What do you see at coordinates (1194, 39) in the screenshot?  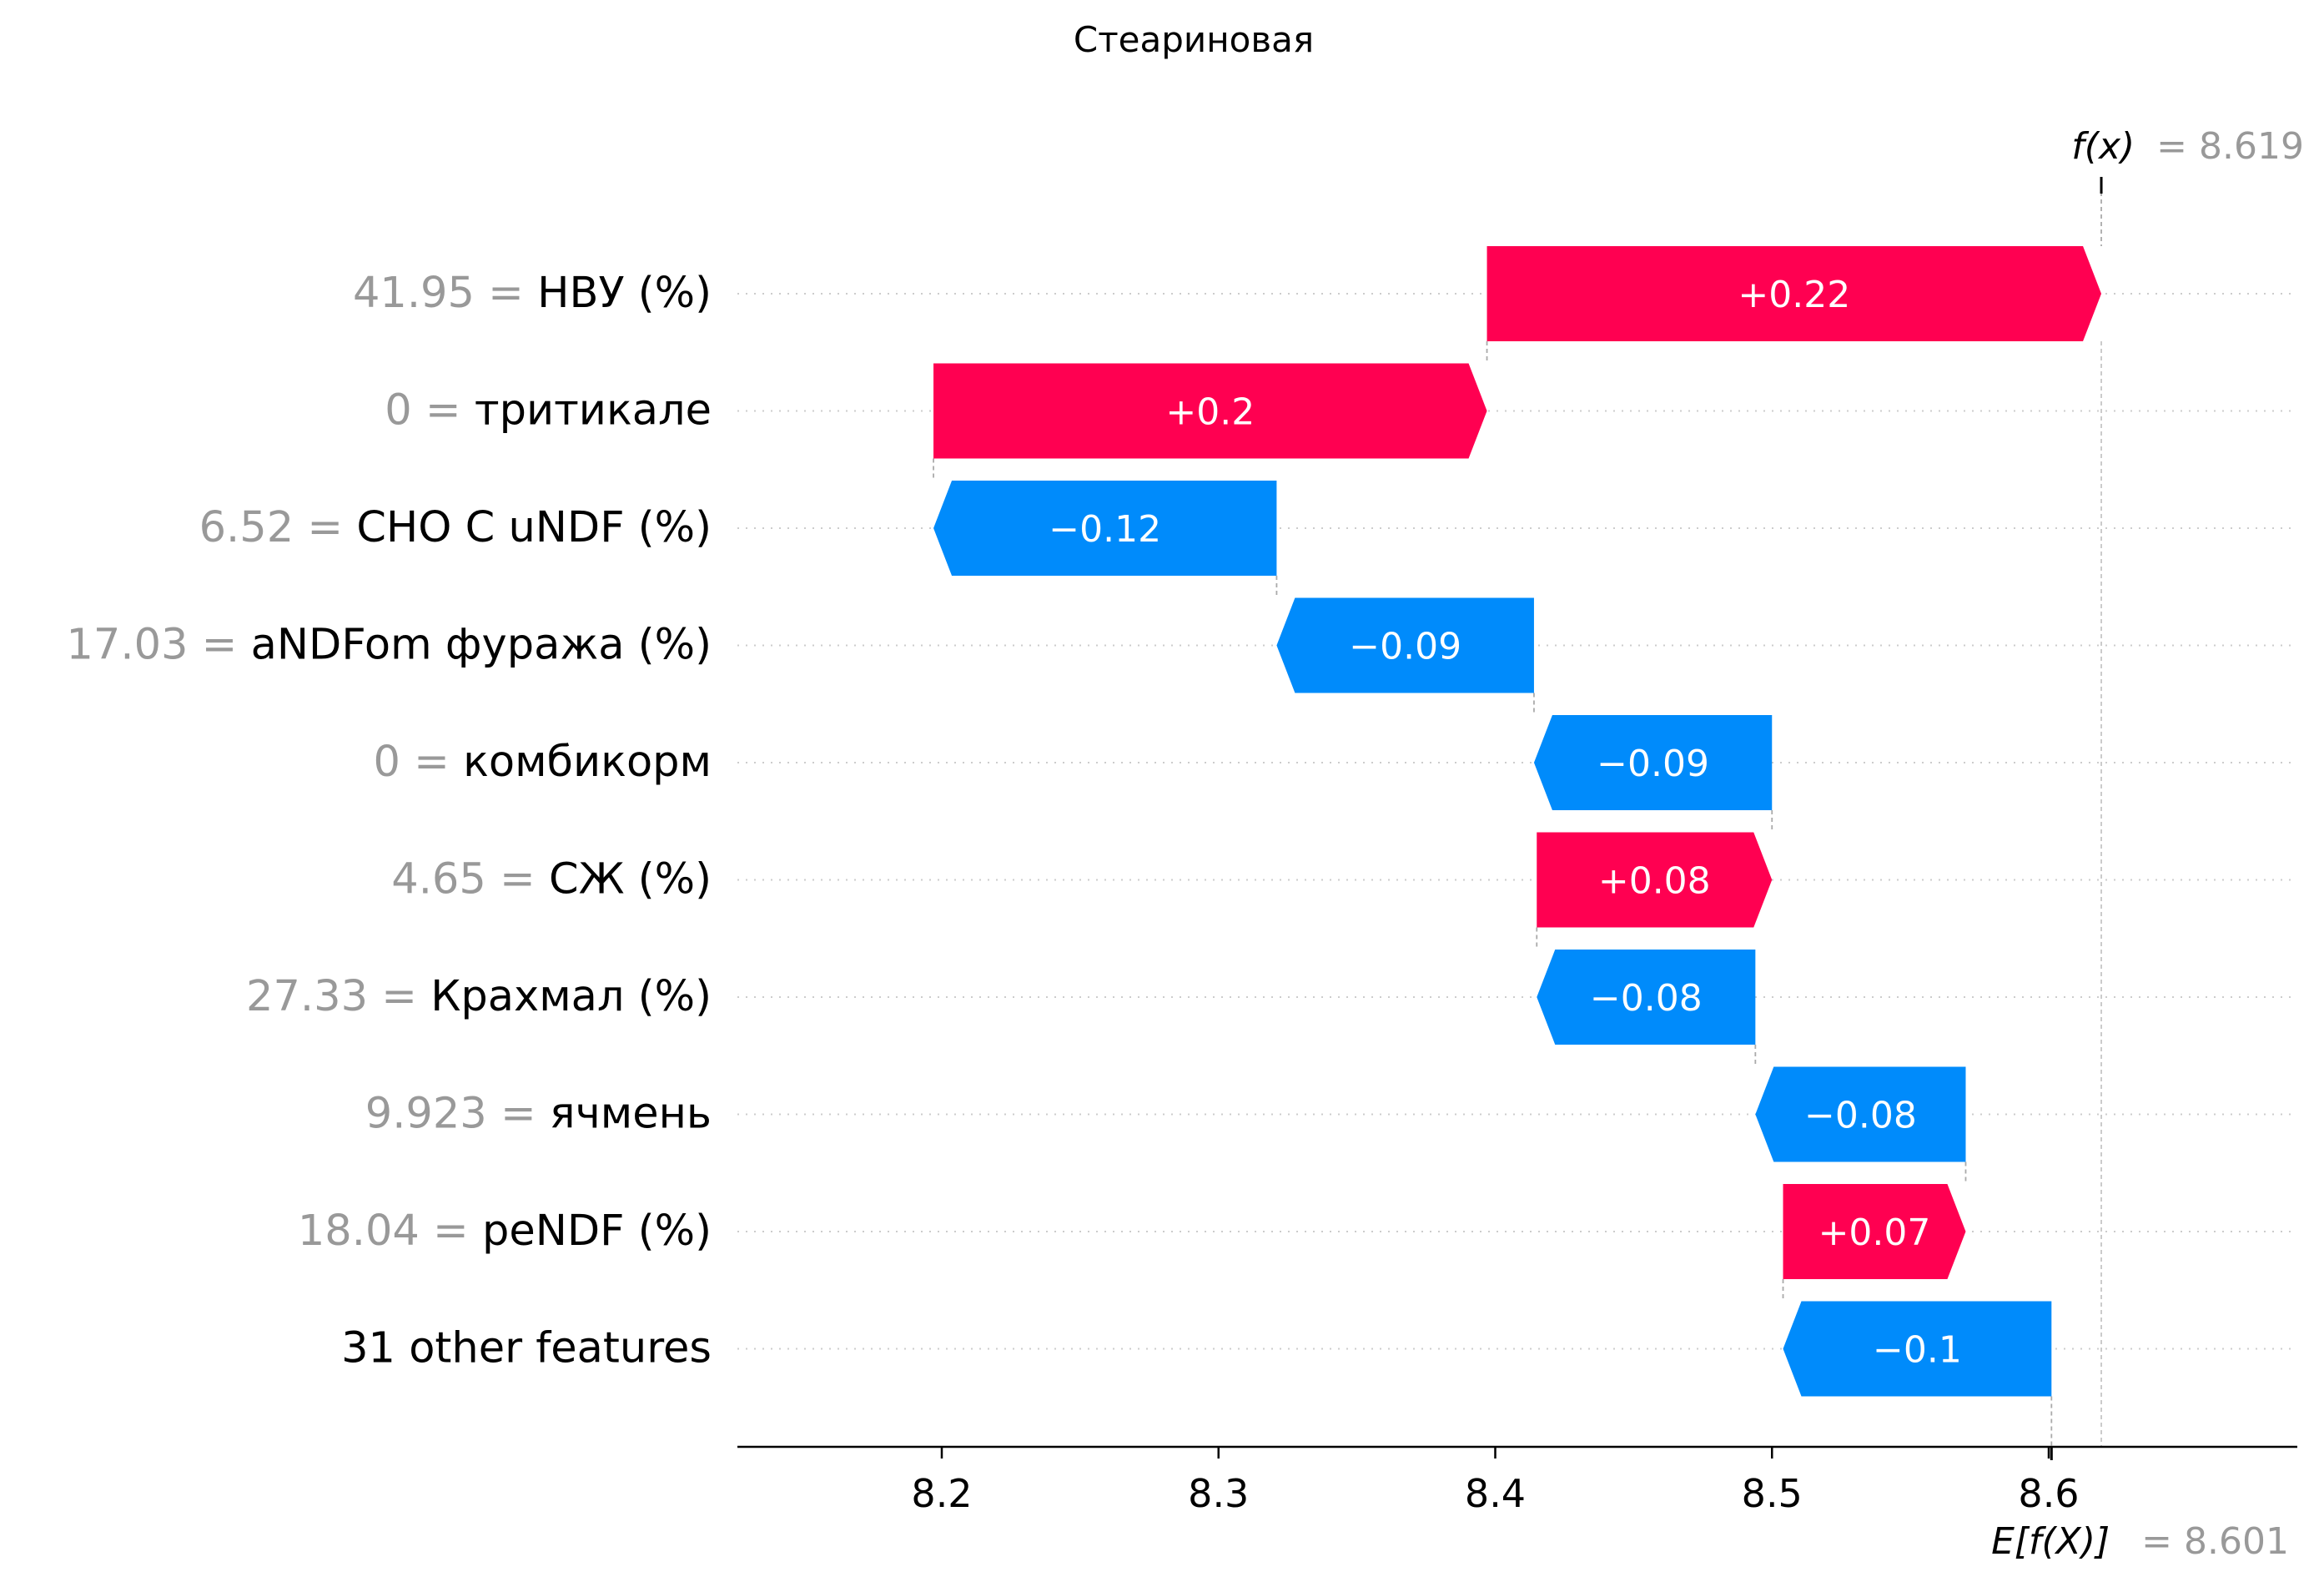 I see `chart-title: Стеариновая` at bounding box center [1194, 39].